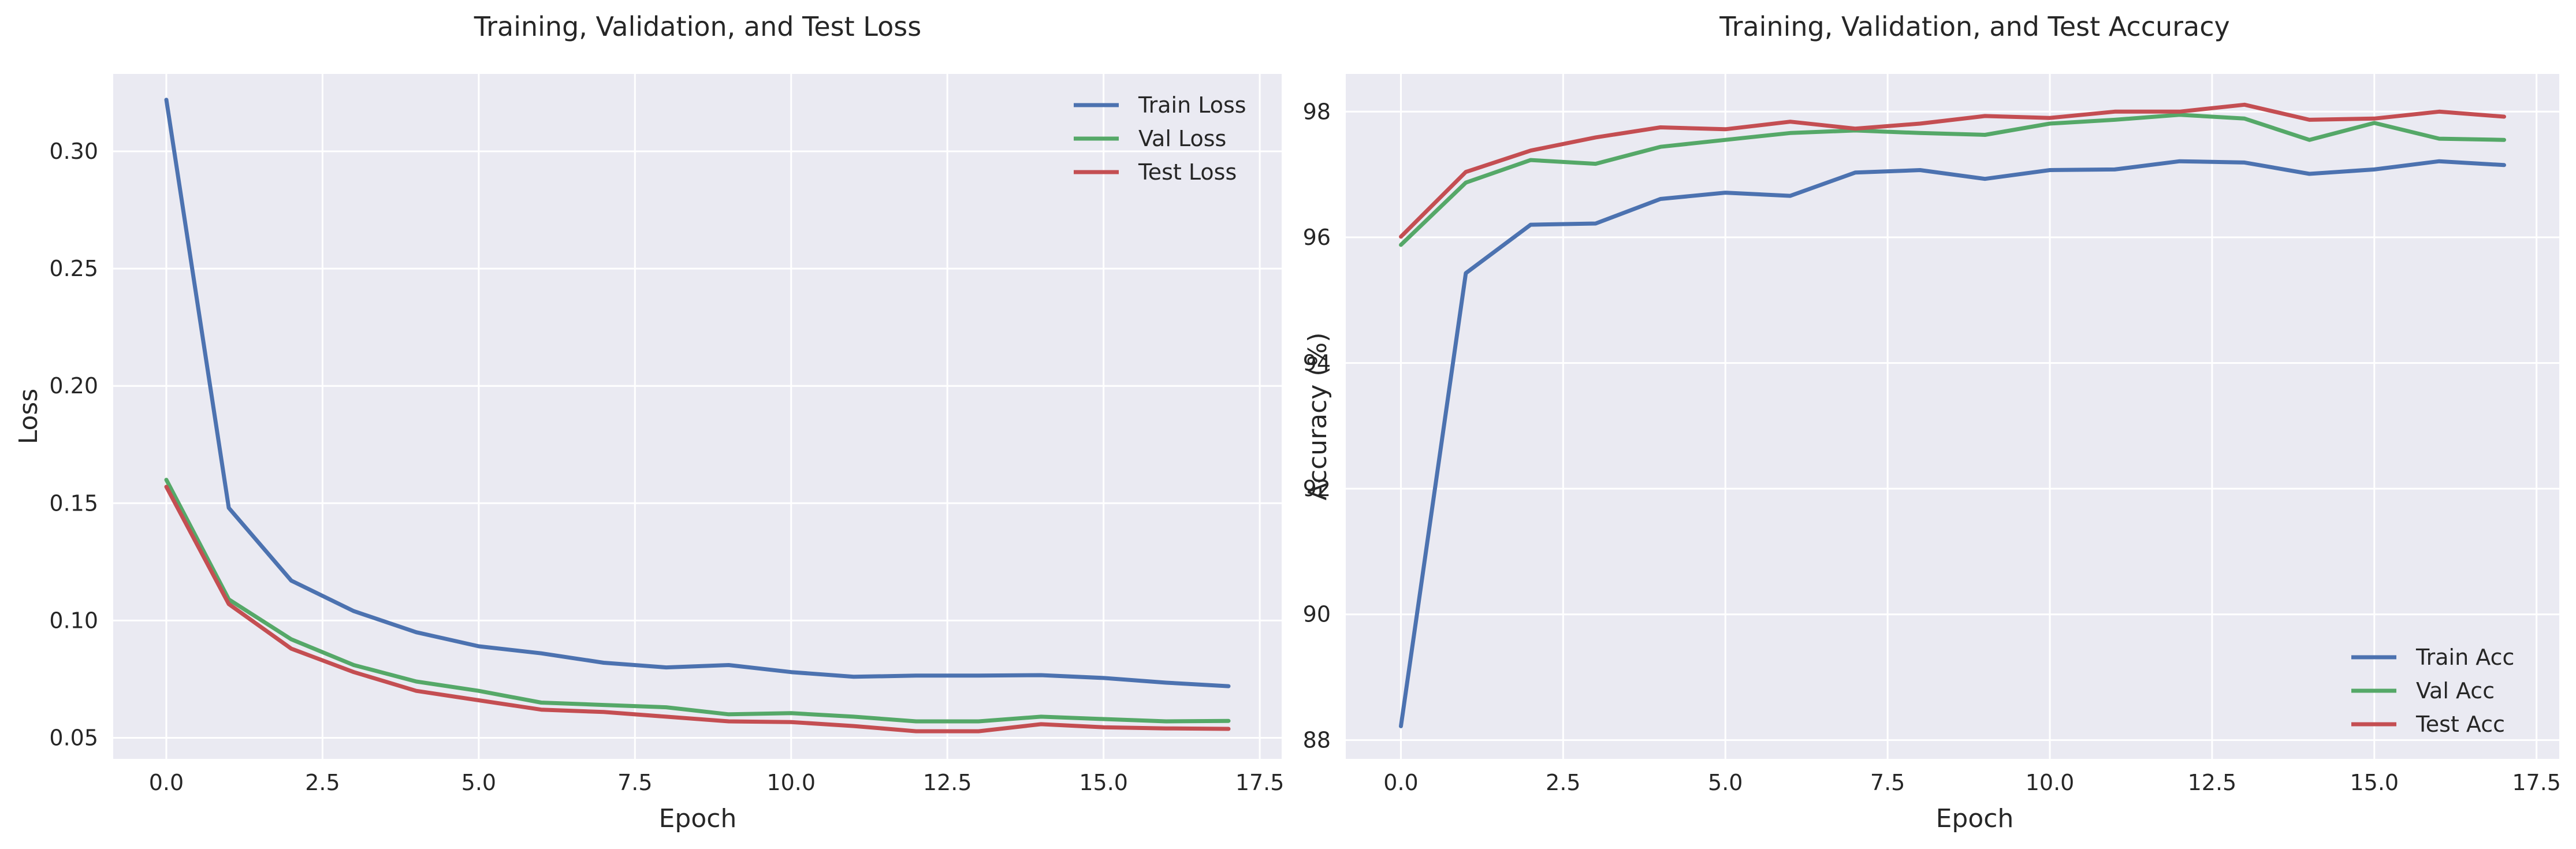  What do you see at coordinates (1317, 416) in the screenshot?
I see `accuracy-y-axis-label: Accuracy (%)` at bounding box center [1317, 416].